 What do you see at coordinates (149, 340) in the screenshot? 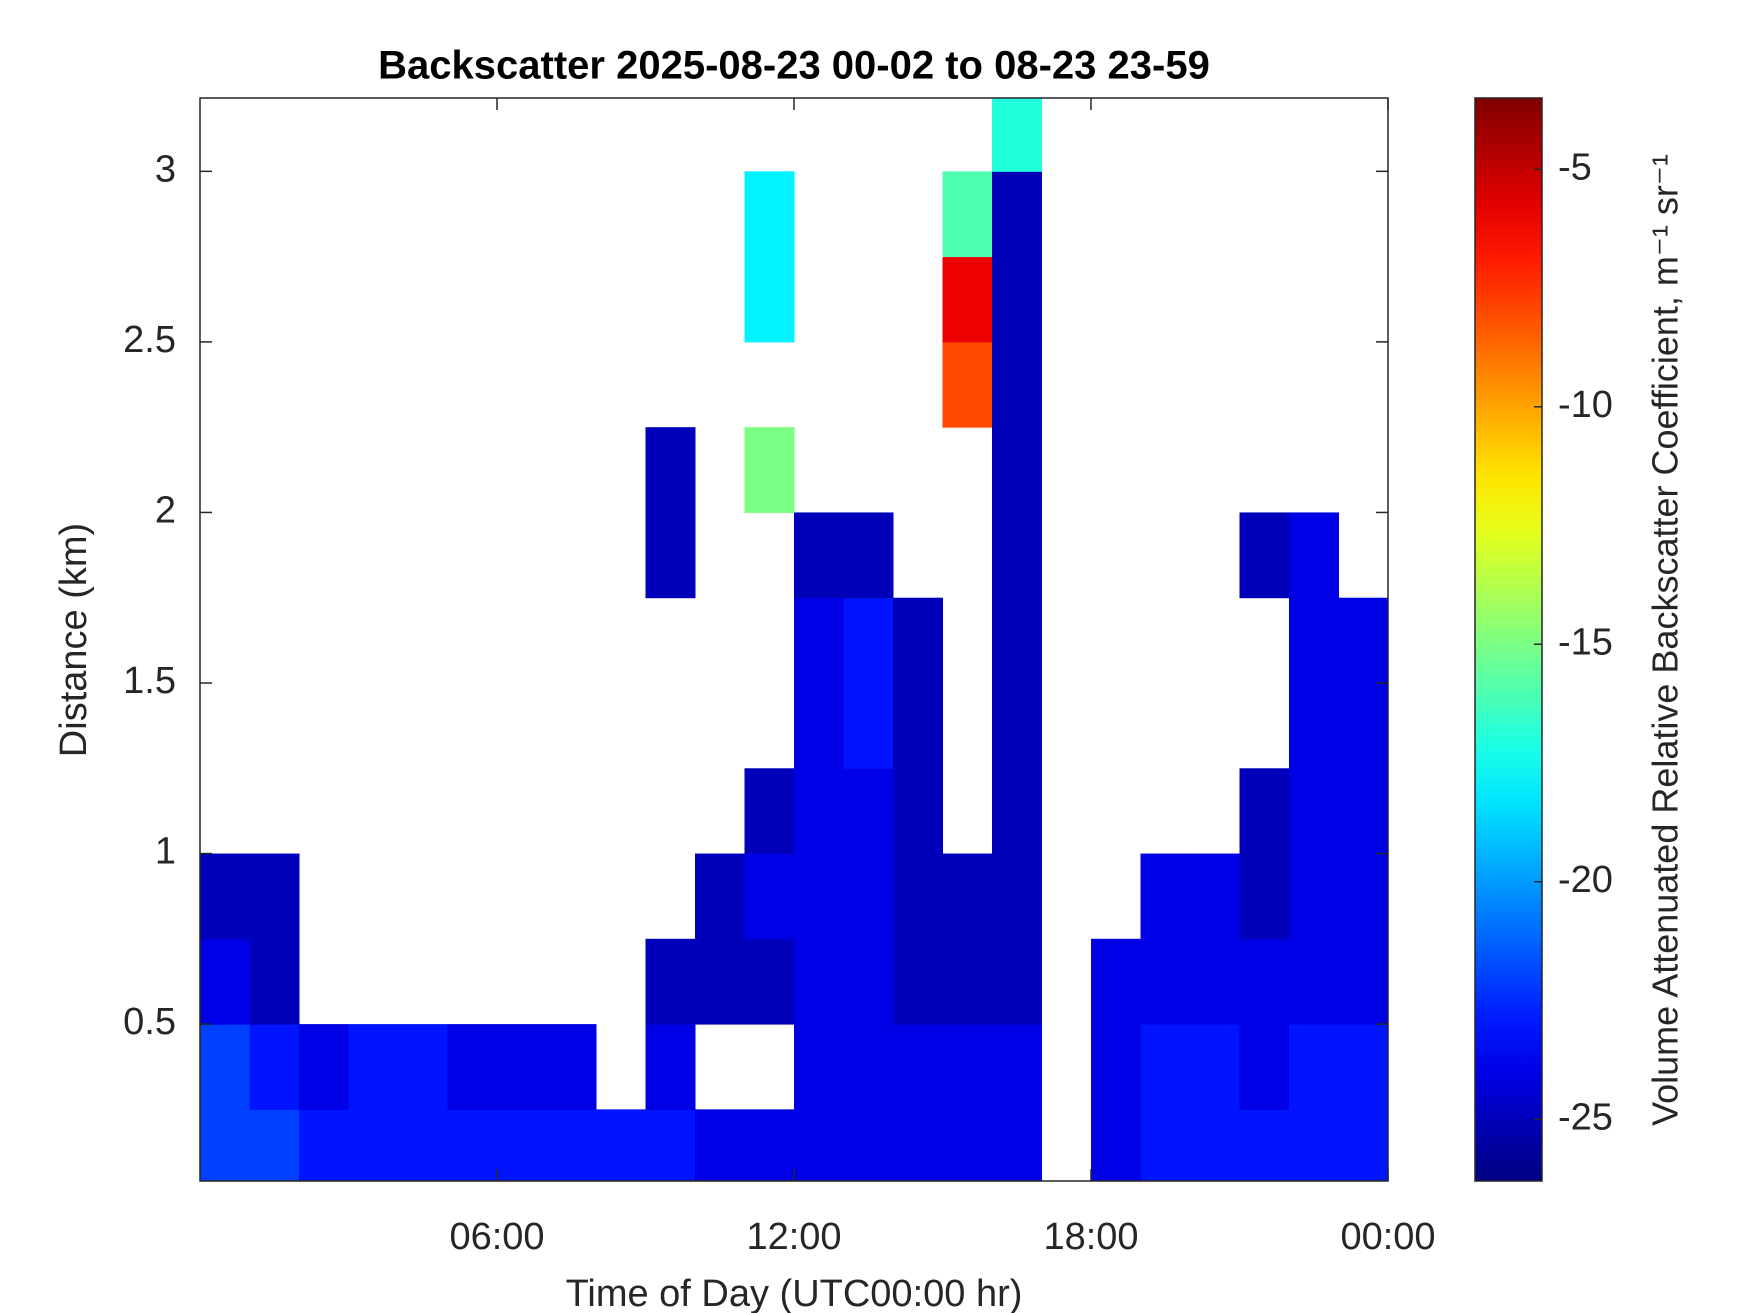
I see `y-tick-label: 2.5` at bounding box center [149, 340].